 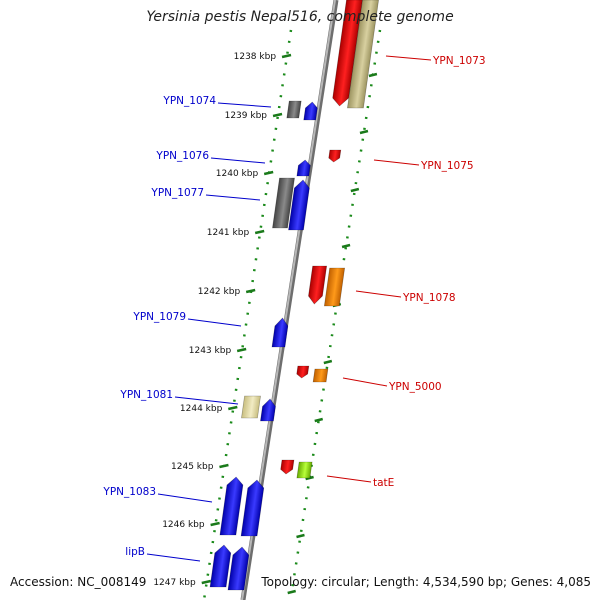 I want to click on accession-text: Accession: NC_008149, so click(x=78, y=582).